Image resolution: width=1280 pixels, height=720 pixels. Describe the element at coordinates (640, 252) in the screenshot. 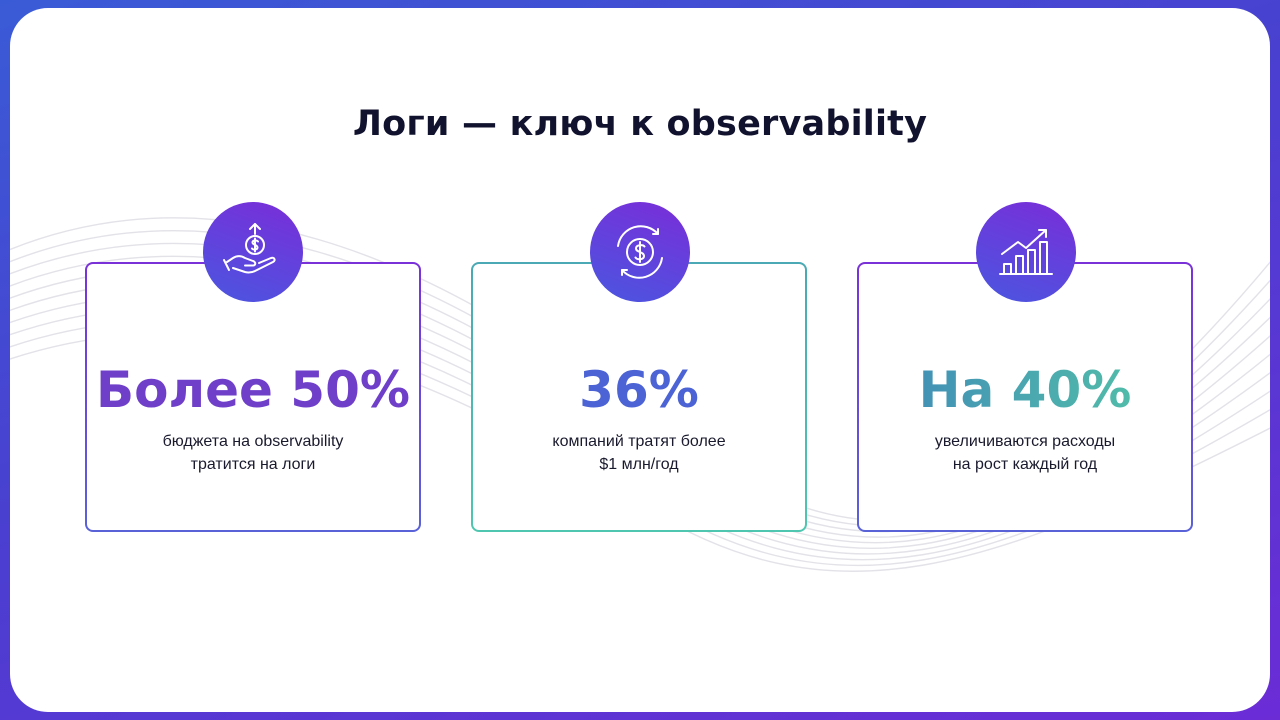

I see `dollar-cycle-icon` at that location.